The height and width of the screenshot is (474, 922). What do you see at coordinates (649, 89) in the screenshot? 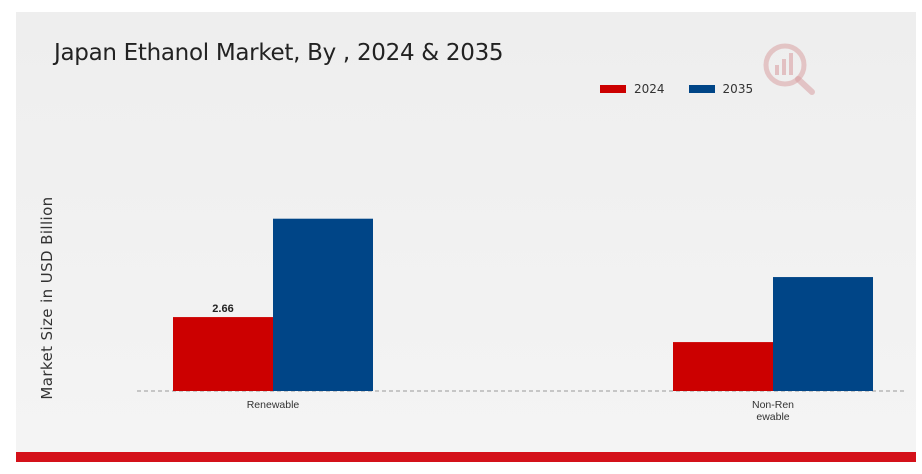
I see `legend-label-2024: 2024` at bounding box center [649, 89].